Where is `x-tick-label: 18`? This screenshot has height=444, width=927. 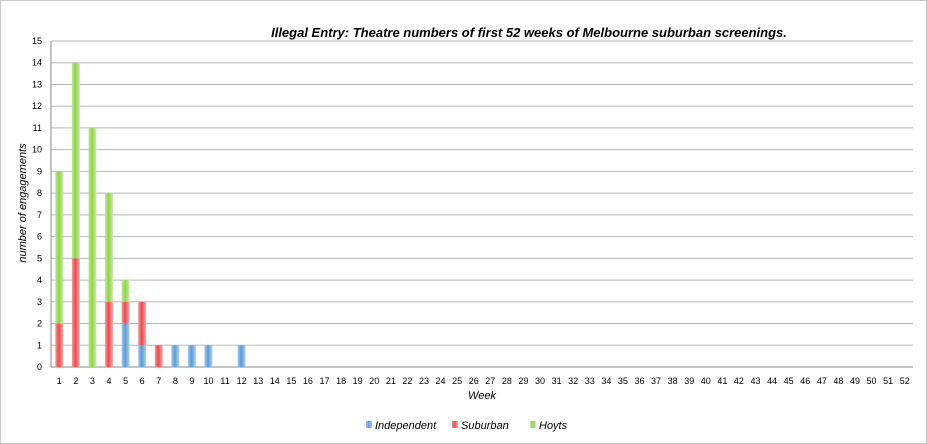 x-tick-label: 18 is located at coordinates (341, 381).